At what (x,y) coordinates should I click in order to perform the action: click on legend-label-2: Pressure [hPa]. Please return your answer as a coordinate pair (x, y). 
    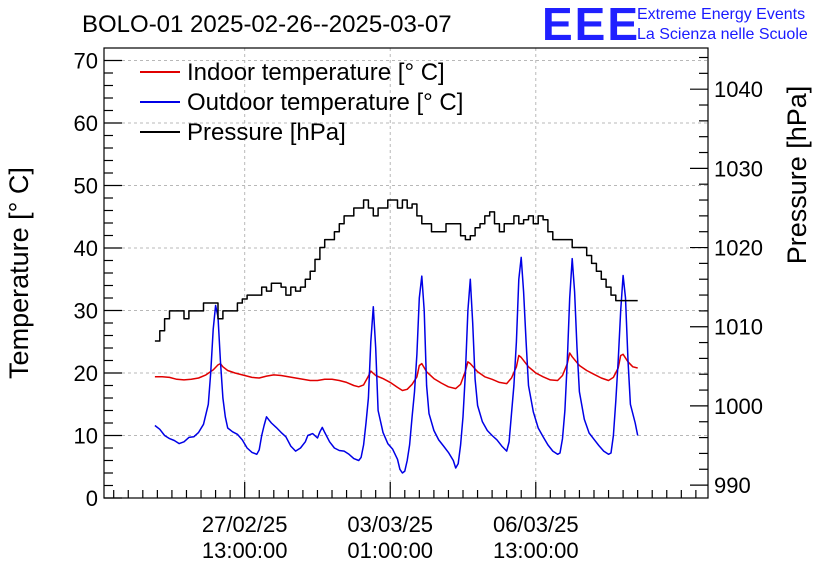
    Looking at the image, I should click on (266, 132).